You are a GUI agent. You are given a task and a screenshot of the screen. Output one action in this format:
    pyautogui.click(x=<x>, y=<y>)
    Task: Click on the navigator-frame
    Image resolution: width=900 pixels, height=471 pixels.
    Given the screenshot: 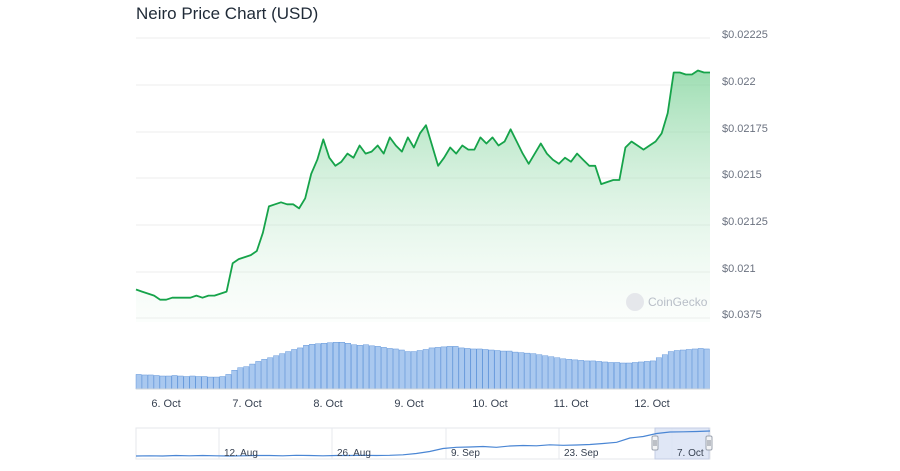 What is the action you would take?
    pyautogui.click(x=423, y=443)
    